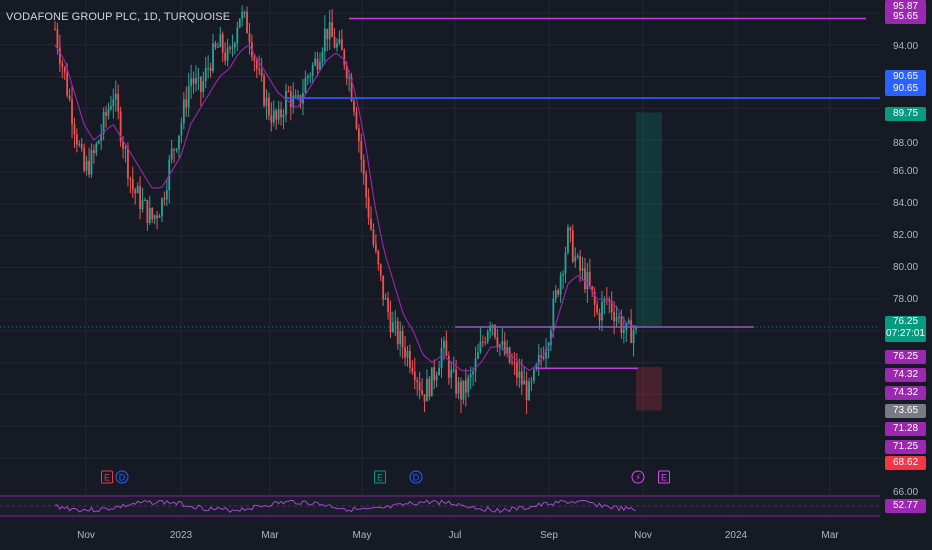  What do you see at coordinates (905, 492) in the screenshot?
I see `price-tag-value: 66.00` at bounding box center [905, 492].